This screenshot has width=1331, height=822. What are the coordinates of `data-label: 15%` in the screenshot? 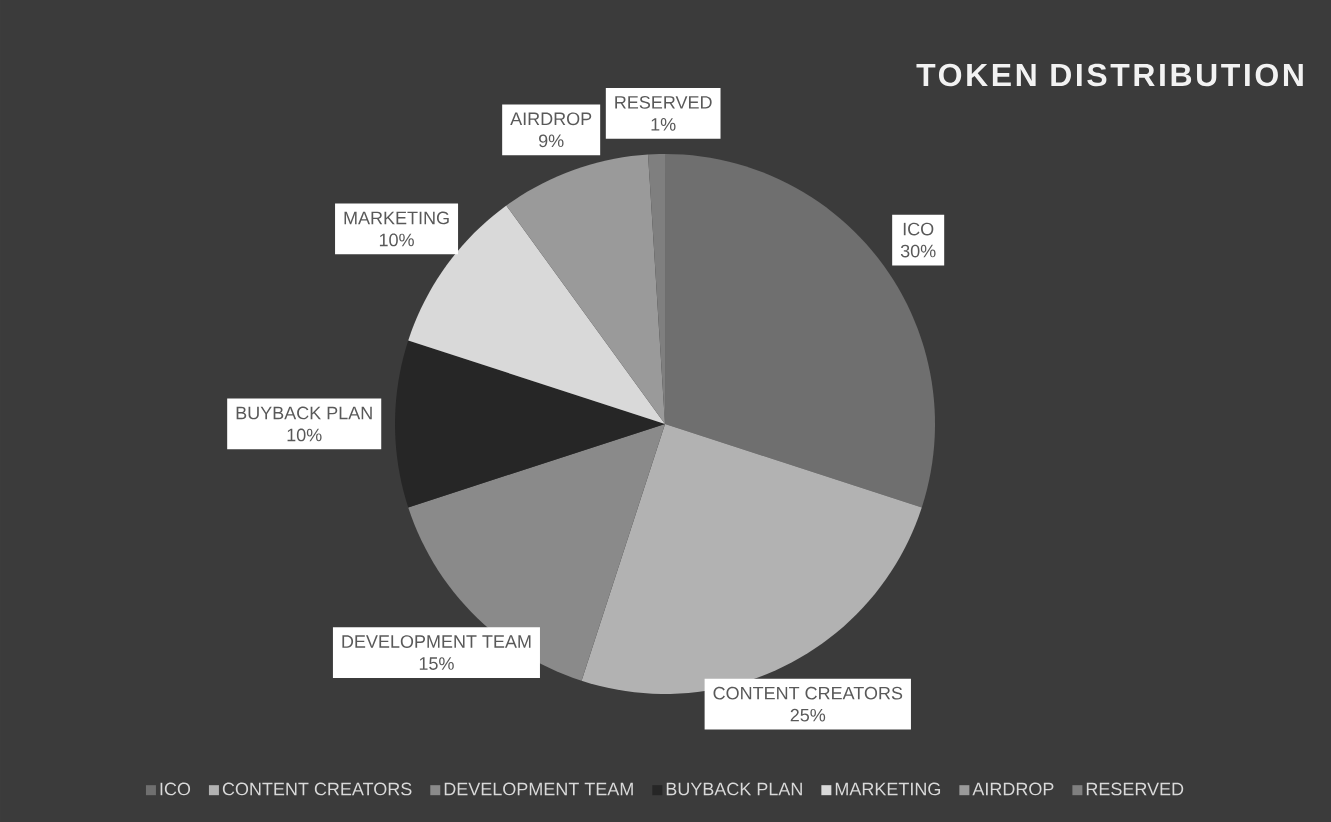 It's located at (436, 663).